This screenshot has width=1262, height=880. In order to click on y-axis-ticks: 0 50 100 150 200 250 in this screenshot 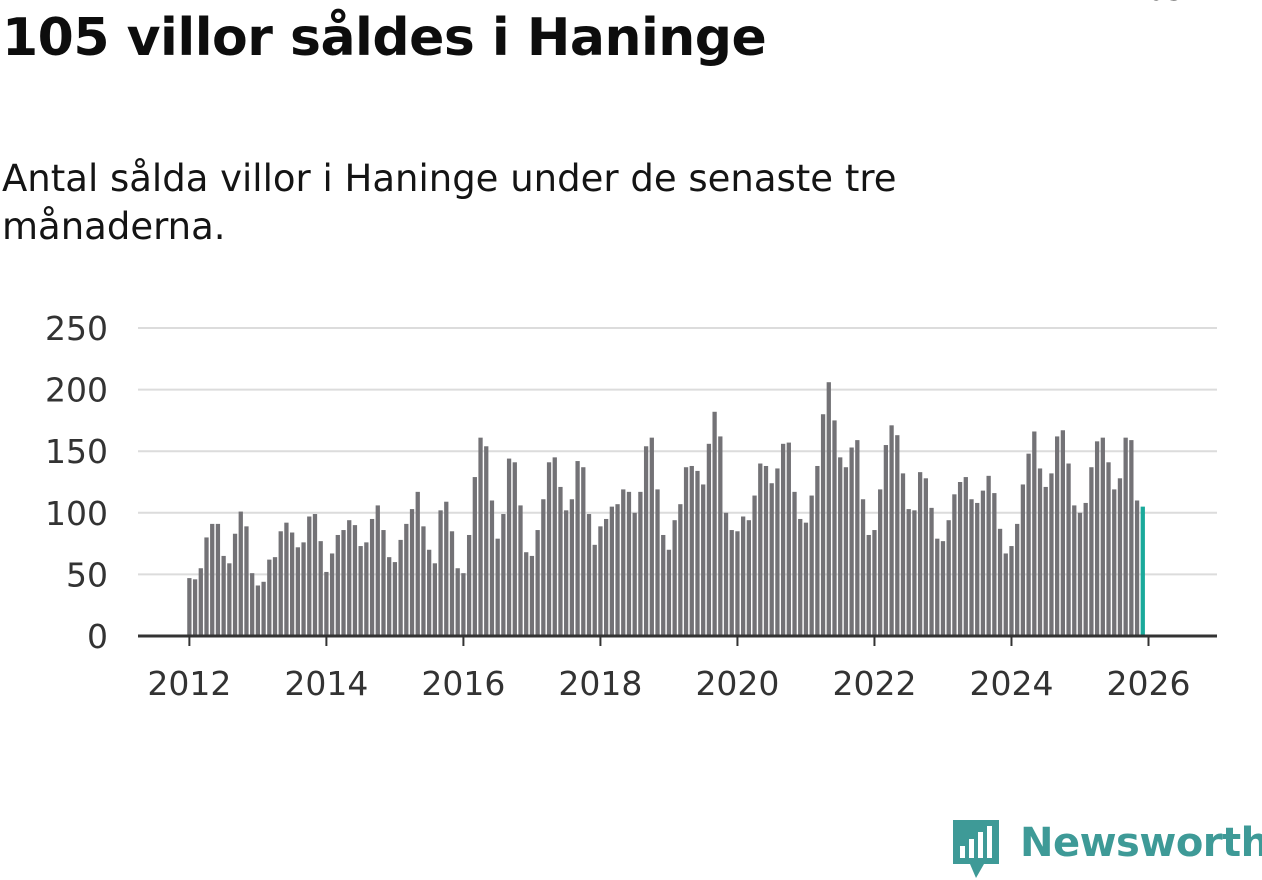, I will do `click(76, 482)`.